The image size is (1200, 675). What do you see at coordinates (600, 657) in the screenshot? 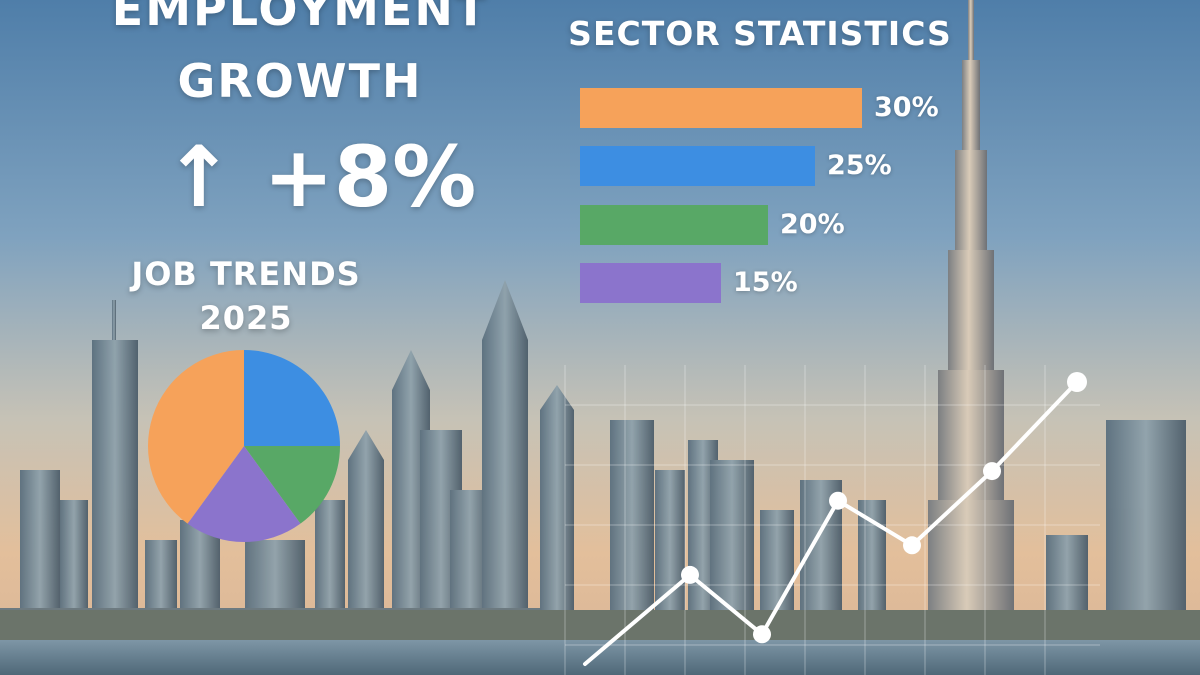
I see `water` at bounding box center [600, 657].